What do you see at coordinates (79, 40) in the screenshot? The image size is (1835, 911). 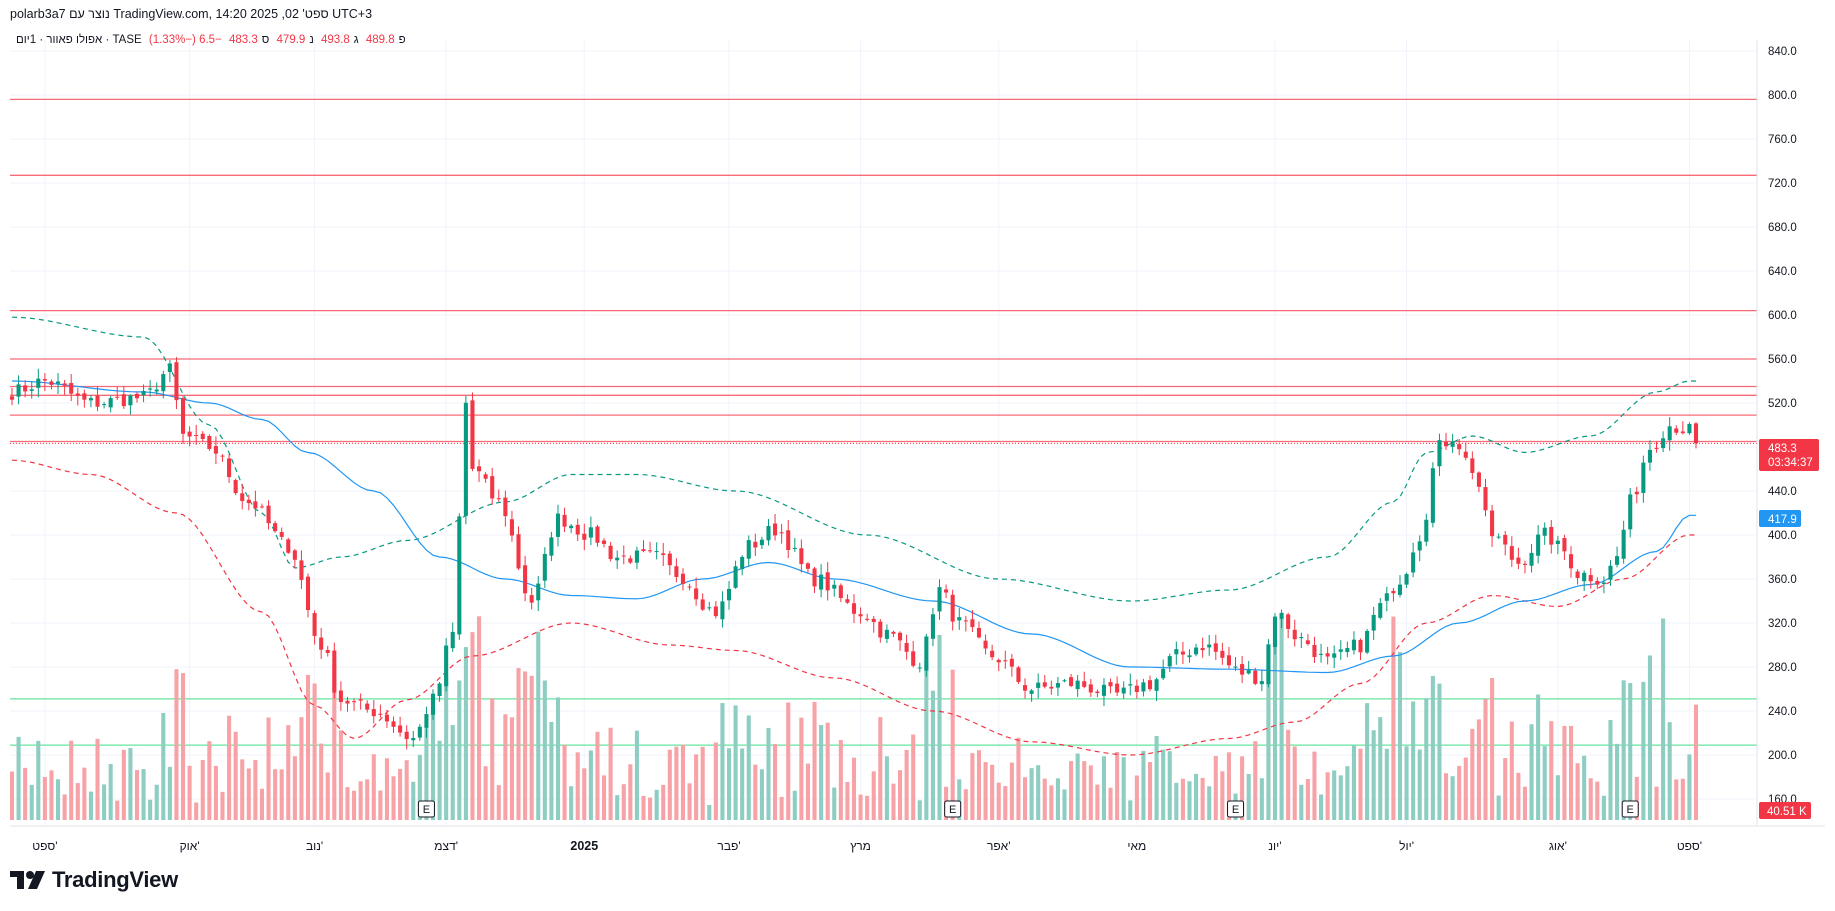 I see `symbol-label: אפולו פאוור · 1יום · TASE` at bounding box center [79, 40].